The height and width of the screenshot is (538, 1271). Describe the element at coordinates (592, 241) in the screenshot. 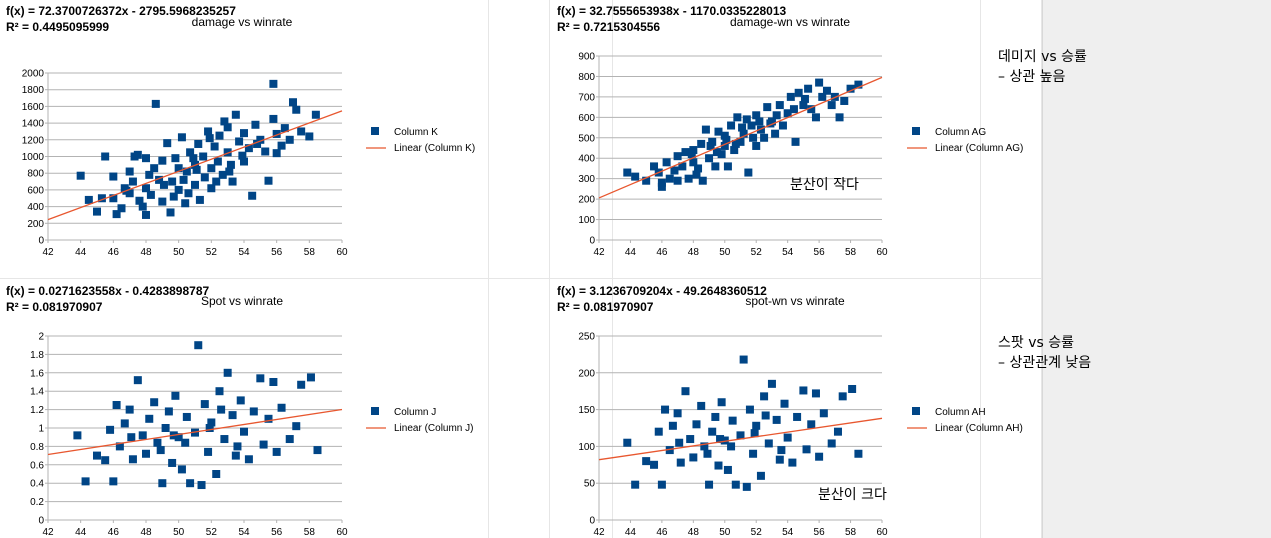

I see `y-tick-label: 0` at that location.